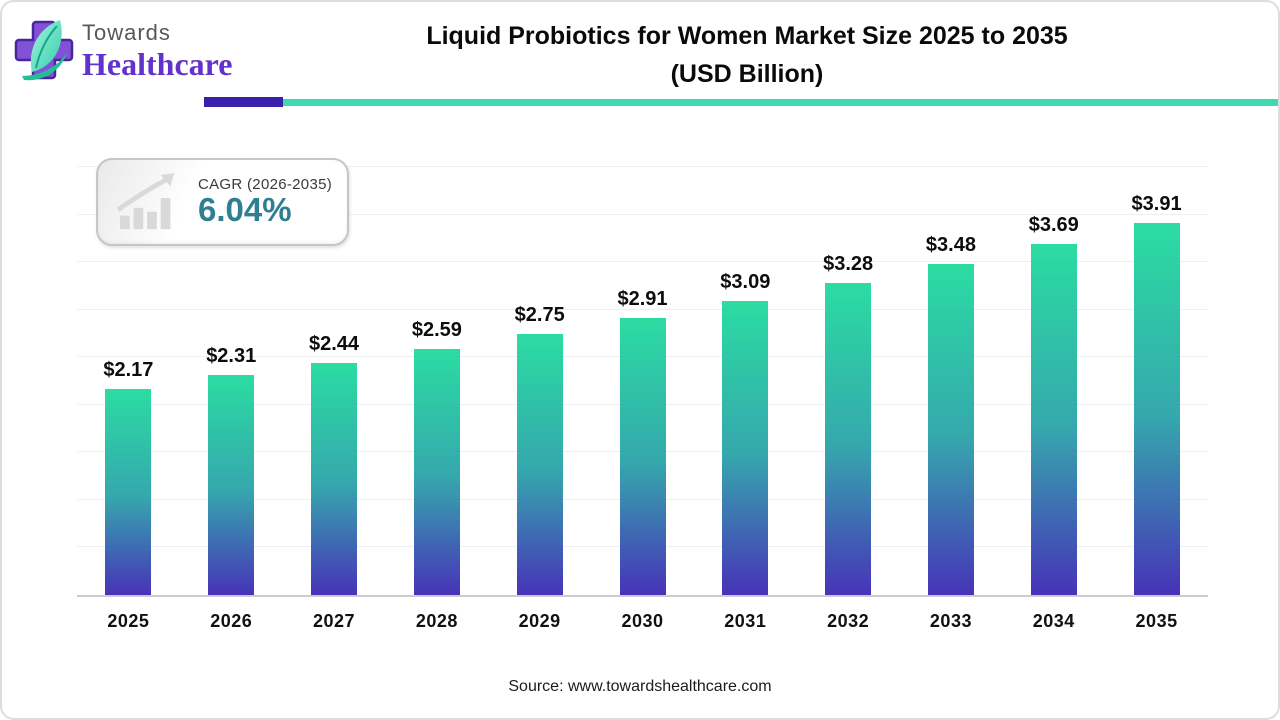  What do you see at coordinates (128, 491) in the screenshot?
I see `bar-2025` at bounding box center [128, 491].